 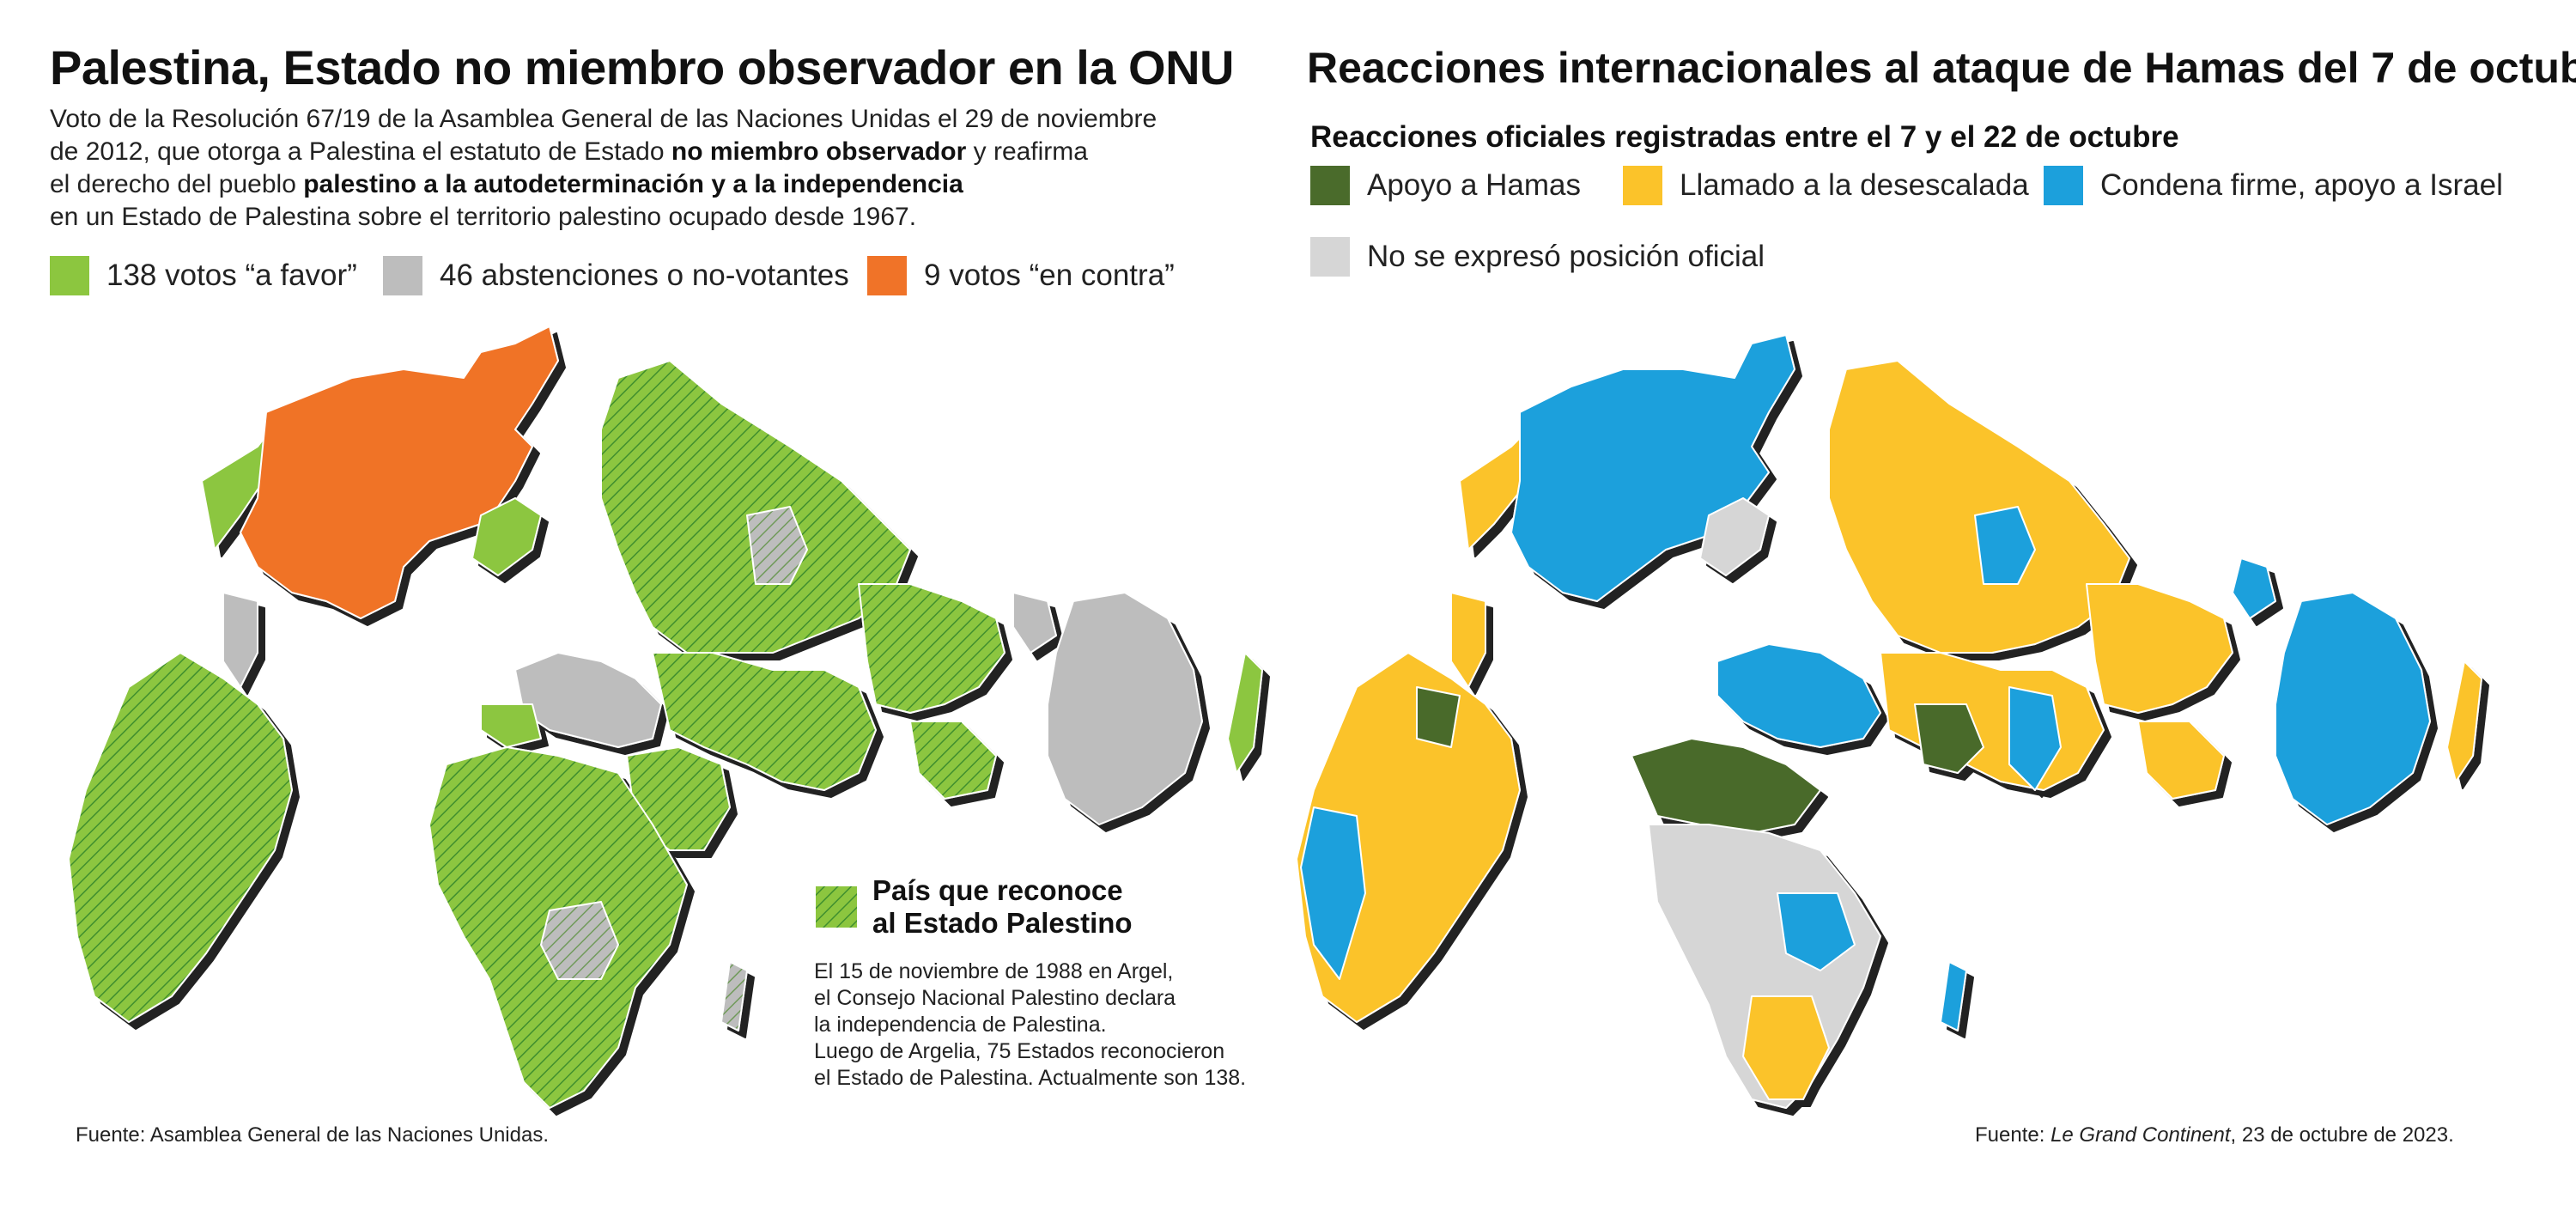 What do you see at coordinates (180, 837) in the screenshot?
I see `left-south-america` at bounding box center [180, 837].